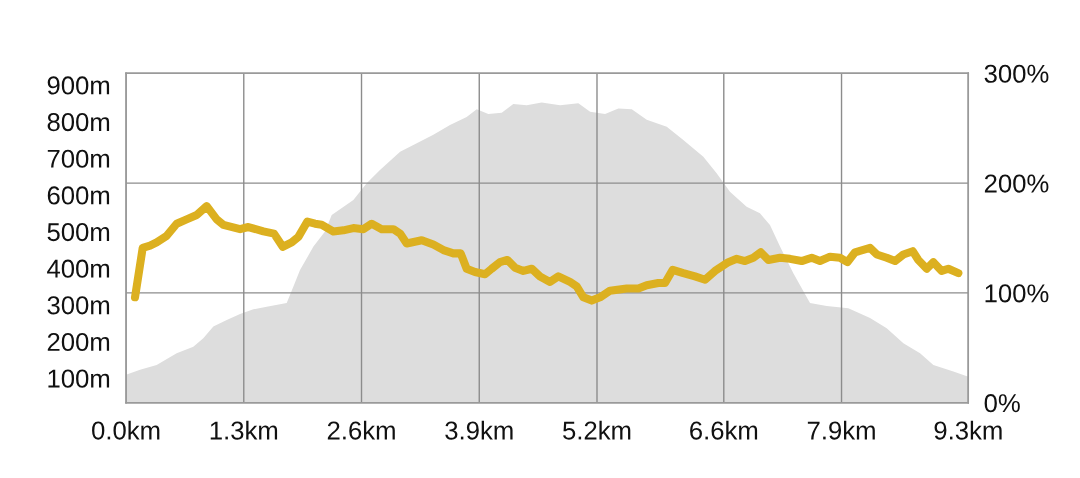  Describe the element at coordinates (78, 305) in the screenshot. I see `y-tick-label: 300m` at that location.